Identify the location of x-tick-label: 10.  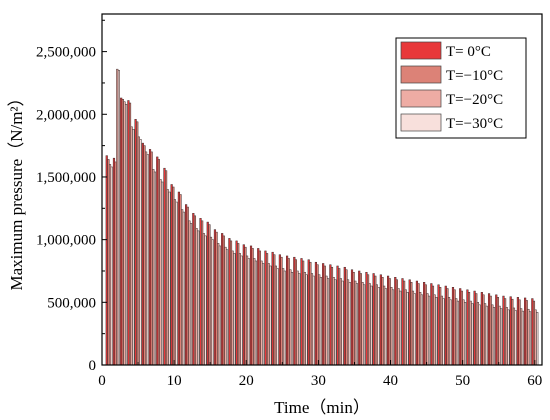
(174, 381).